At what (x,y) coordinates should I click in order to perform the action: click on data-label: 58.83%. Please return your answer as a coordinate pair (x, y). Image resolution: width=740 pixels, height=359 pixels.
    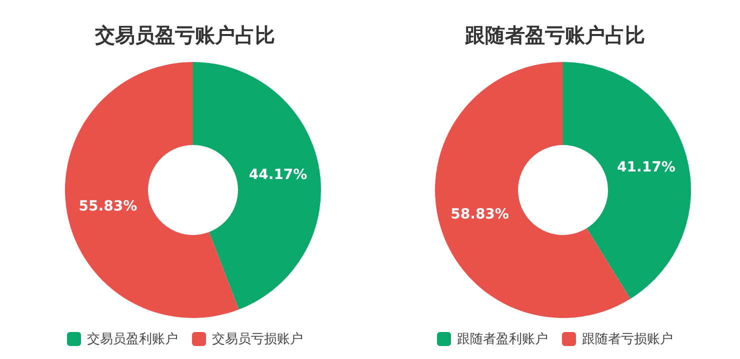
    Looking at the image, I should click on (479, 214).